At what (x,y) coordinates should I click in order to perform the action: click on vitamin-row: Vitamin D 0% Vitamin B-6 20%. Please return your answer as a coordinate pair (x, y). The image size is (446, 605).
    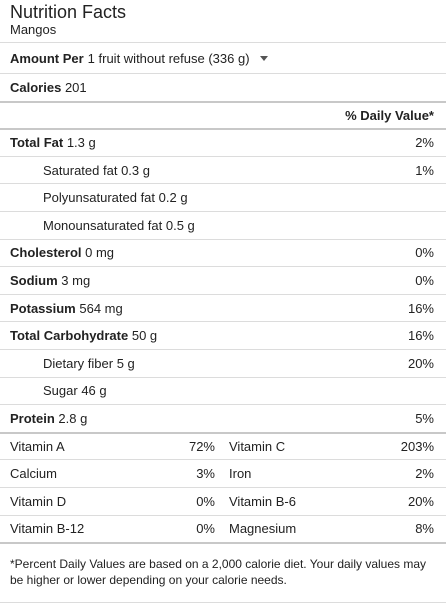
    Looking at the image, I should click on (223, 500).